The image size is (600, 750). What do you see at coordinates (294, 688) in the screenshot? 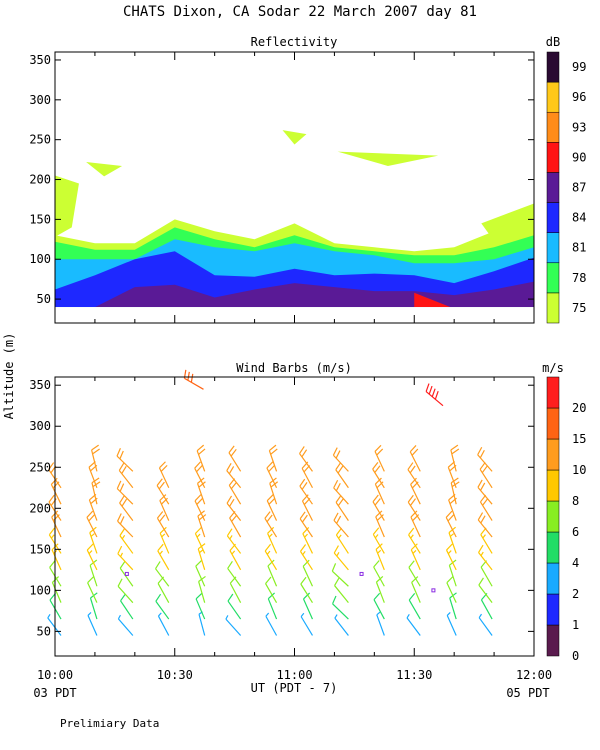
I see `x-axis-label: UT (PDT - 7)` at bounding box center [294, 688].